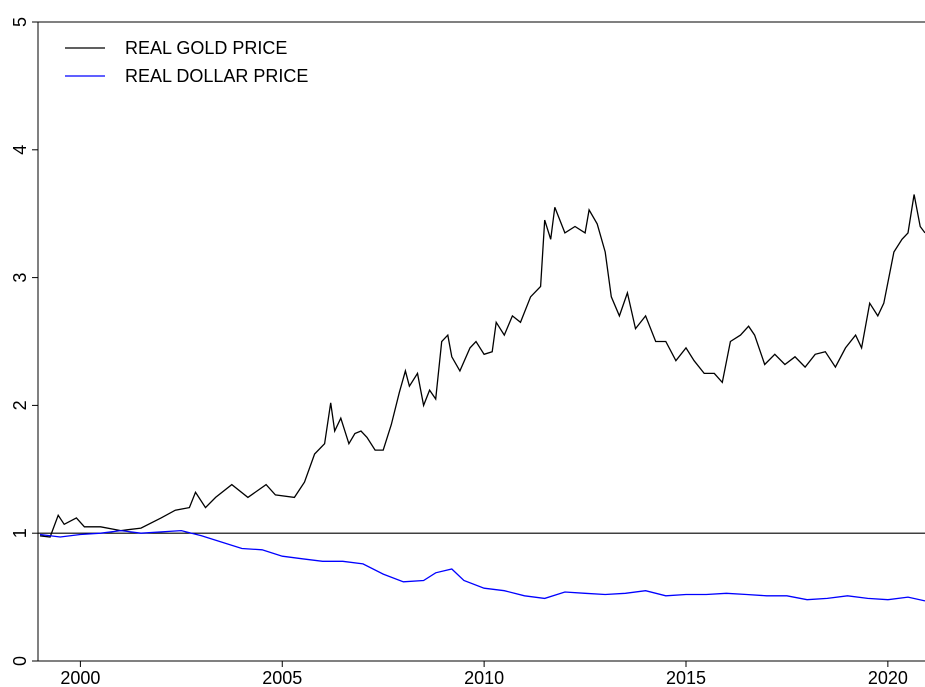 The height and width of the screenshot is (687, 925). Describe the element at coordinates (216, 76) in the screenshot. I see `legend-label: REAL DOLLAR PRICE` at that location.